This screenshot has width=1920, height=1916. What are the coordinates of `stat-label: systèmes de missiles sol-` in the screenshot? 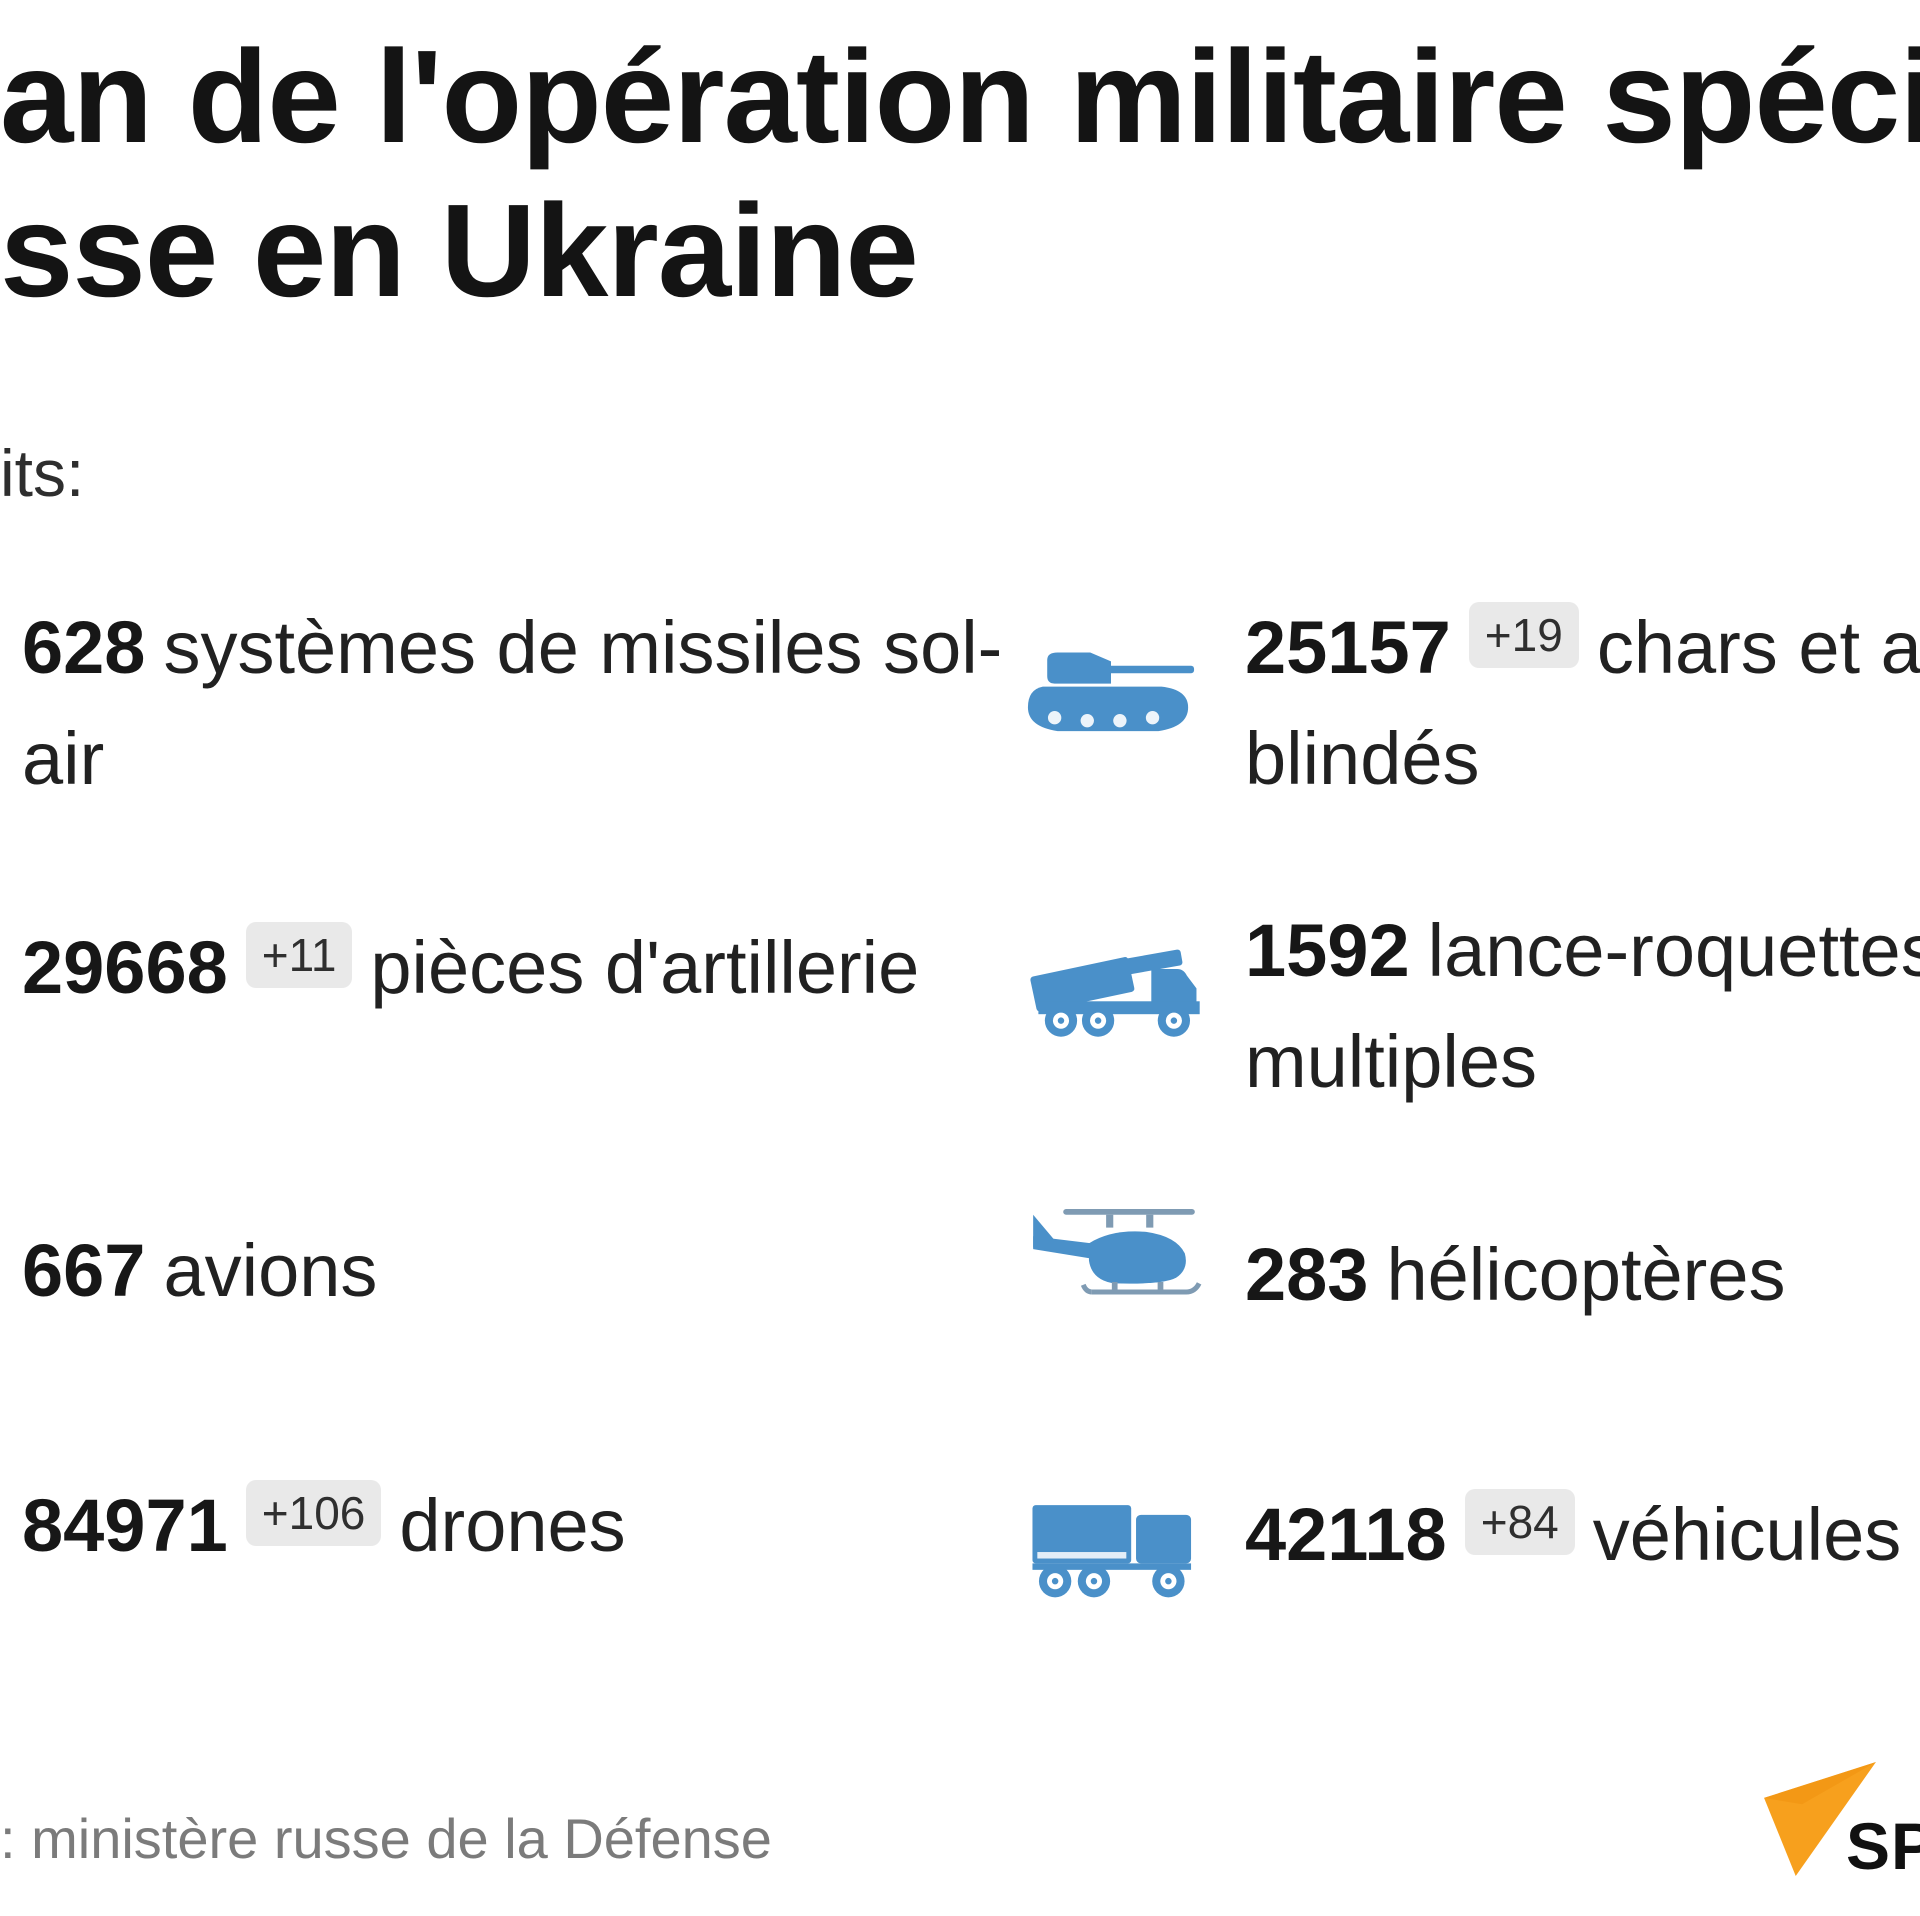 It's located at (583, 647).